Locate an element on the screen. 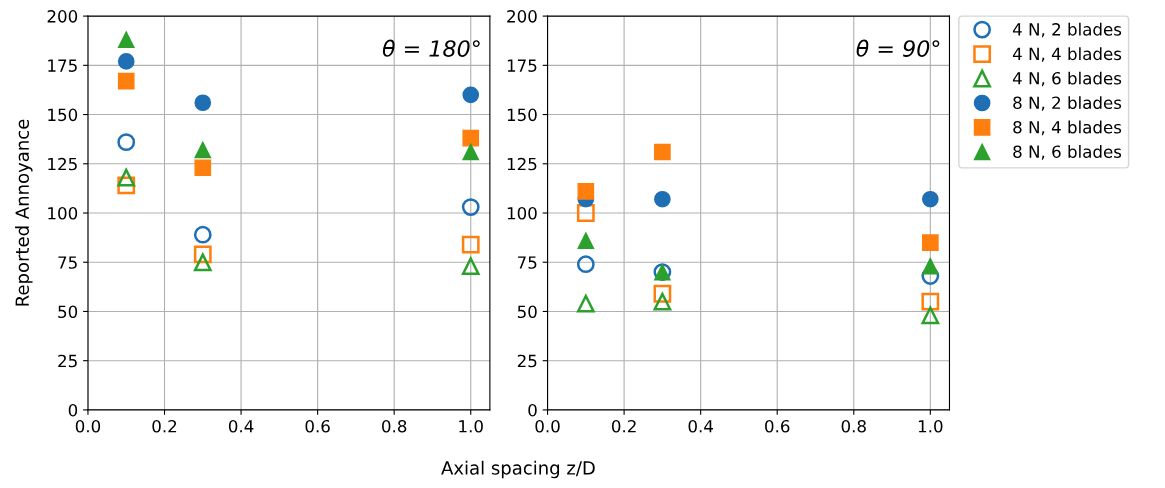  legend-label: 4 N, 2 blades is located at coordinates (1067, 30).